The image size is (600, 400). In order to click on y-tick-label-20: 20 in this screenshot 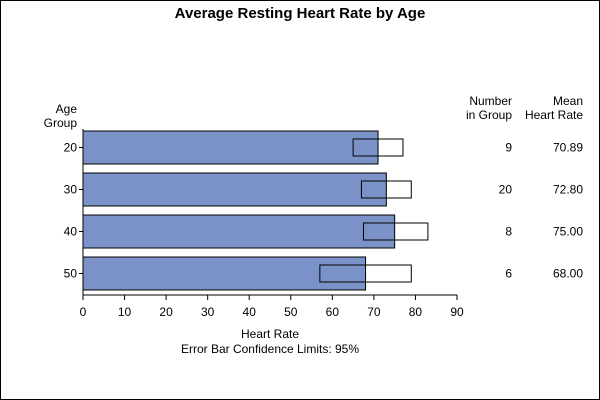, I will do `click(71, 148)`.